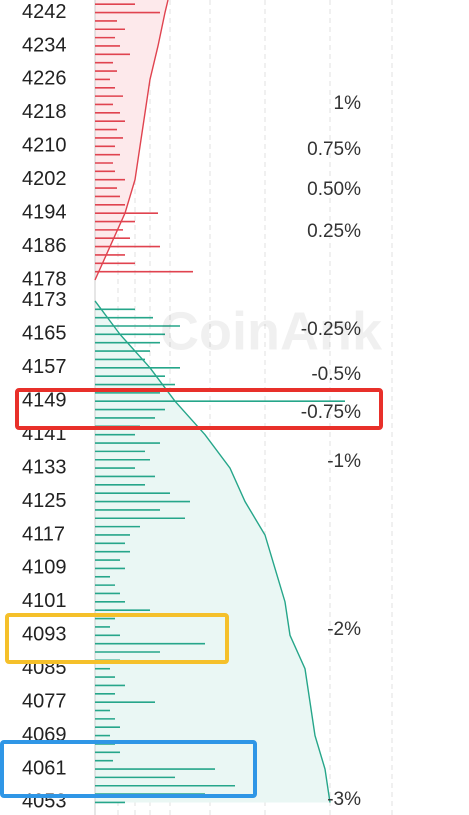 The width and height of the screenshot is (469, 815). What do you see at coordinates (44, 367) in the screenshot?
I see `y-tick-label: 4157` at bounding box center [44, 367].